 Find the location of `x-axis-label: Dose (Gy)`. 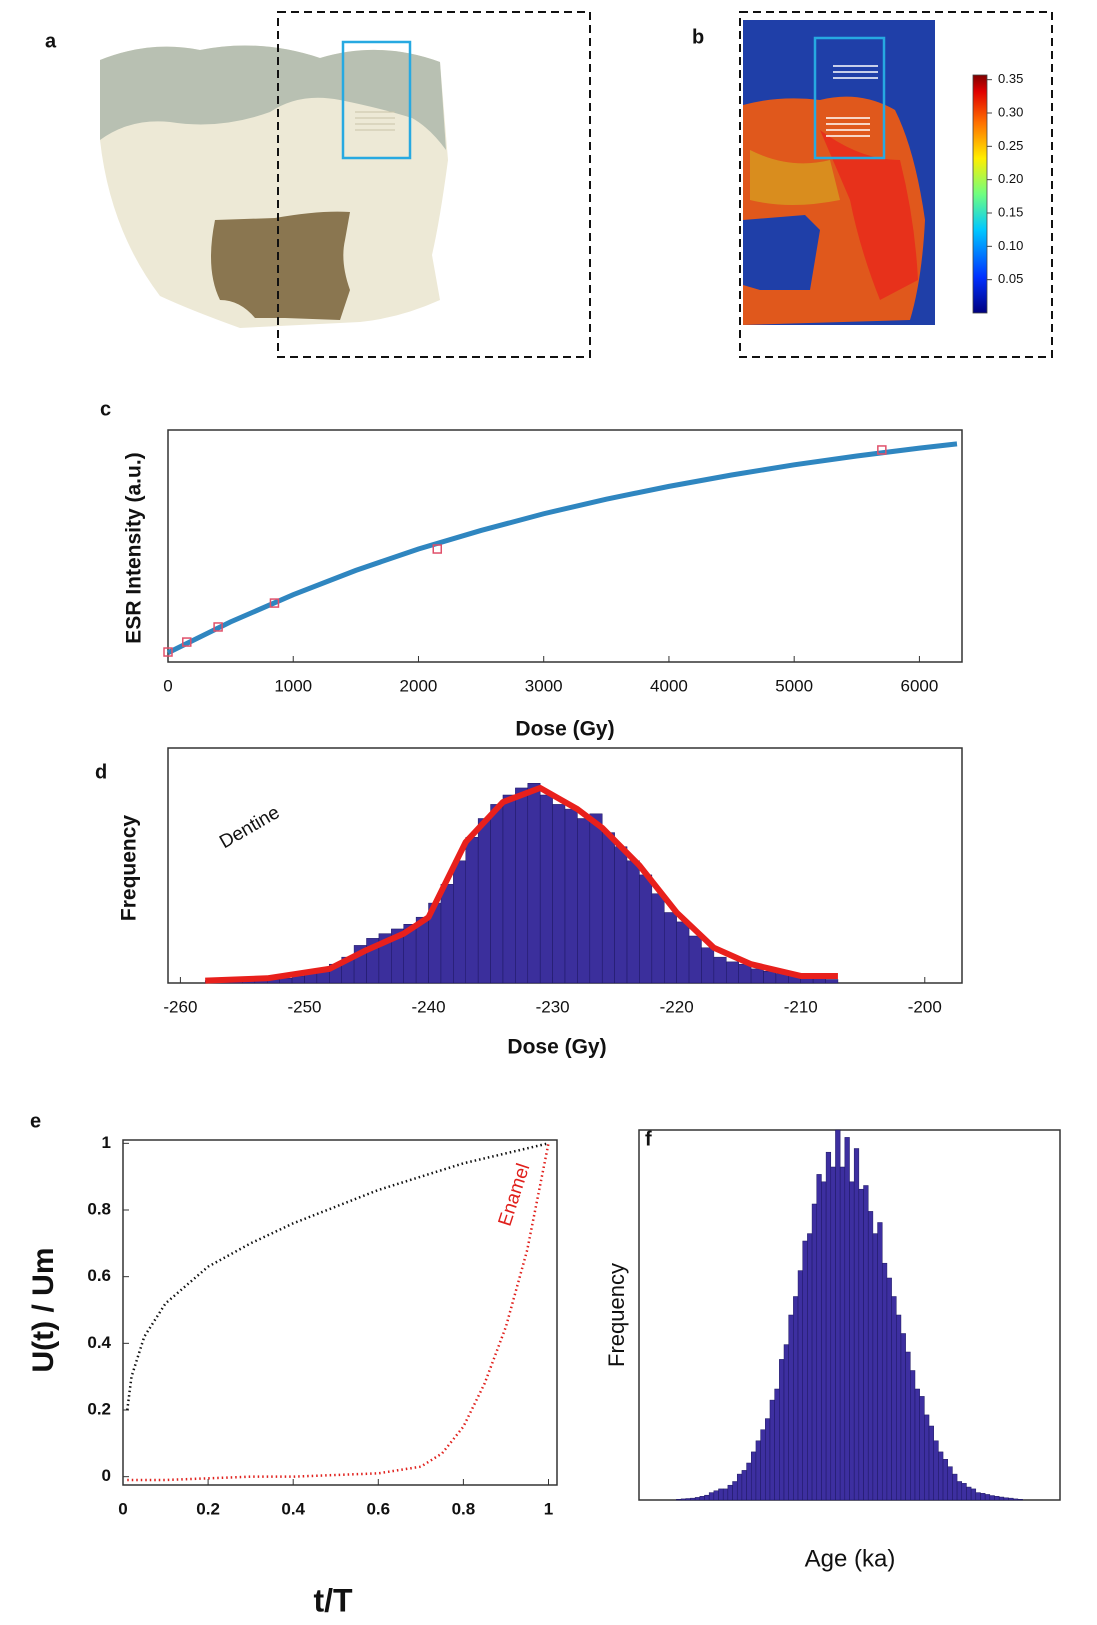

x-axis-label: Dose (Gy) is located at coordinates (564, 729).